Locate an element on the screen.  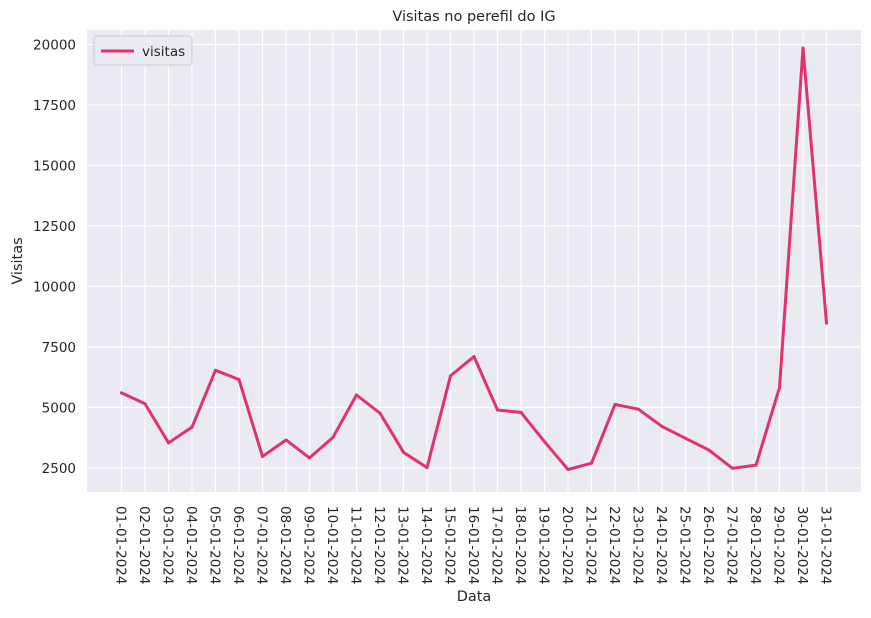
x-tick-label: 13-01-2024 is located at coordinates (403, 545).